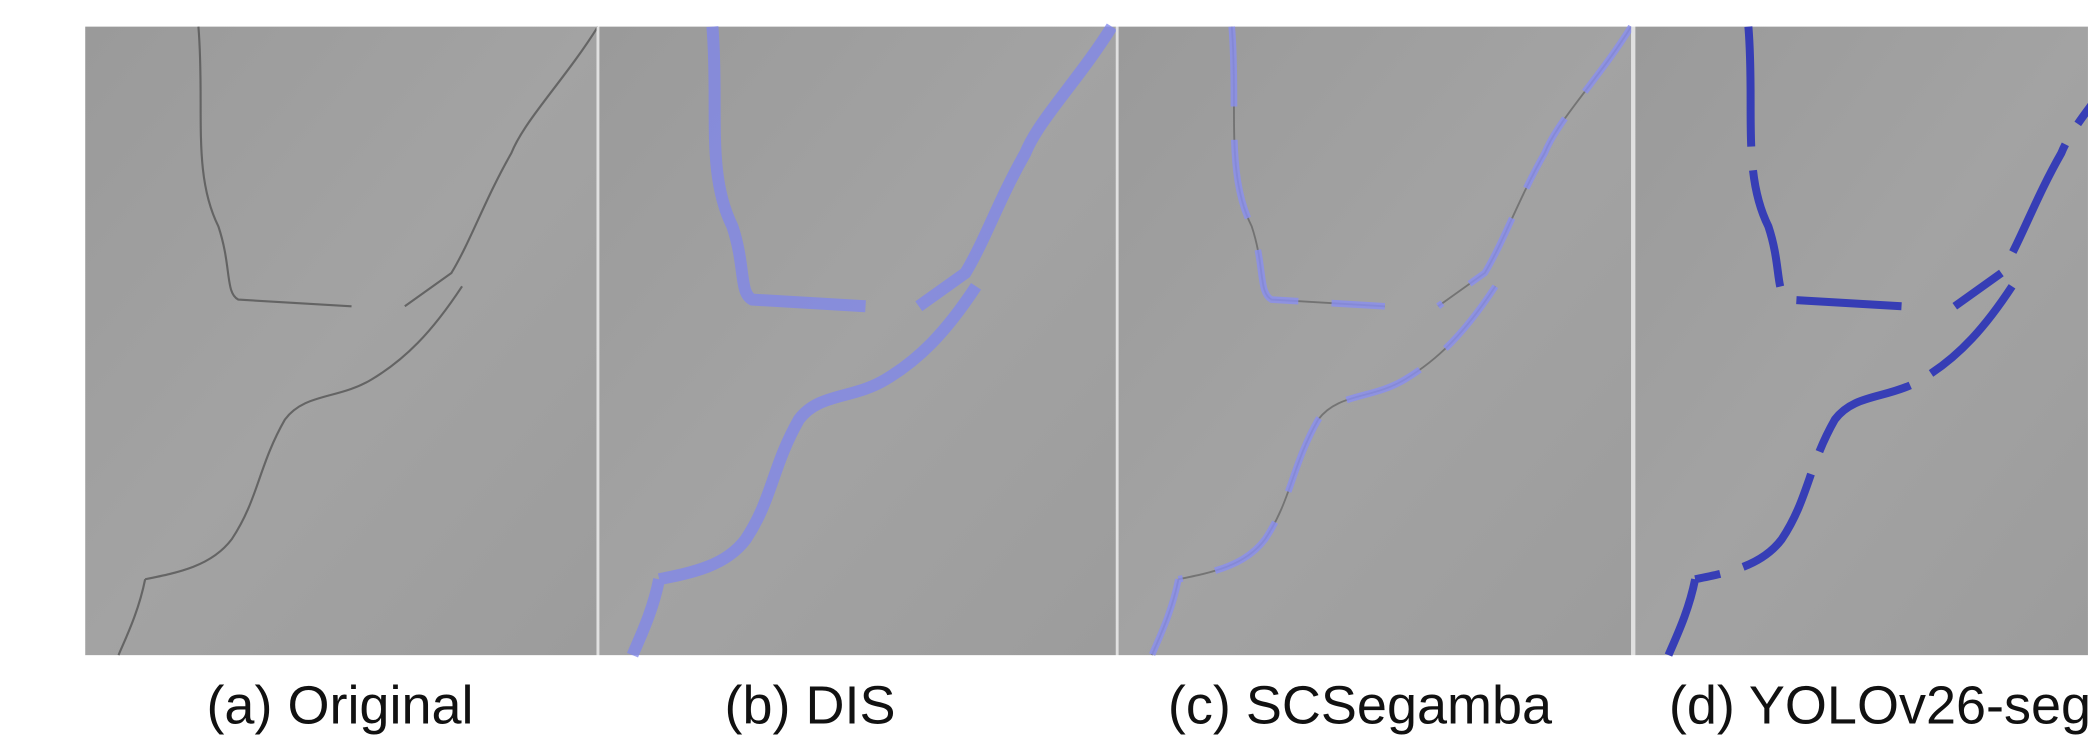  I want to click on caption: (a) Original, so click(339, 705).